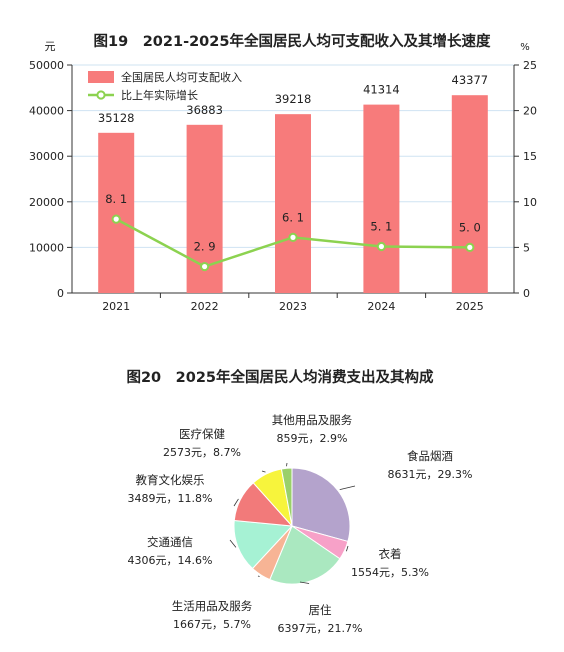 The height and width of the screenshot is (652, 564). I want to click on x-tick-label: 2025, so click(470, 306).